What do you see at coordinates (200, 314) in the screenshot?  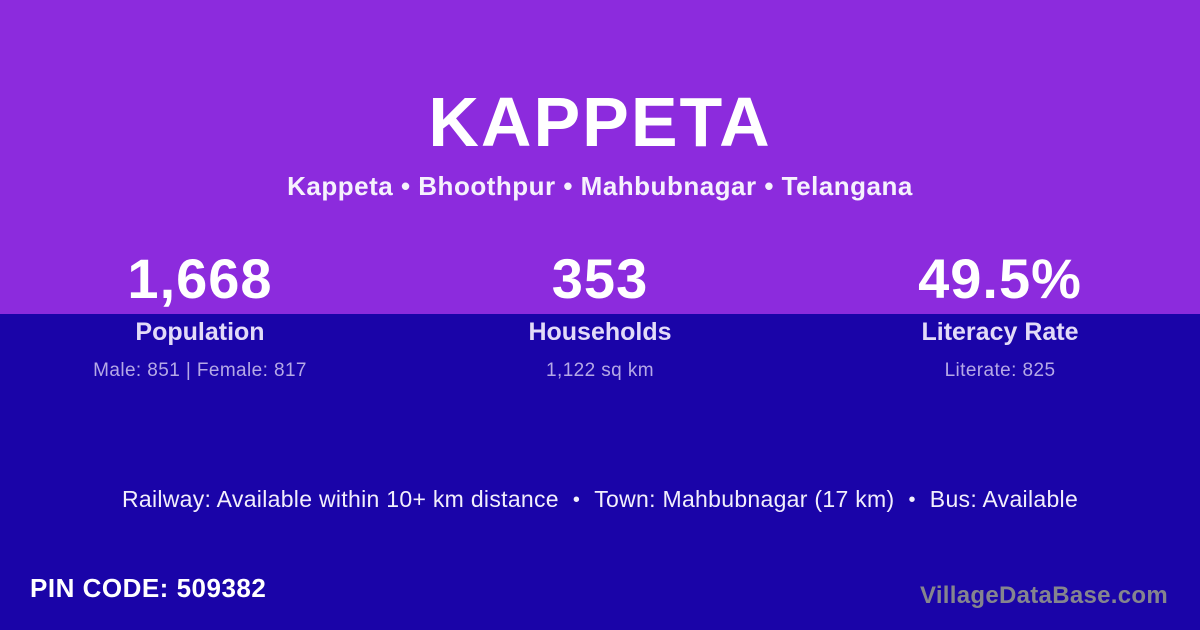 I see `stat-population: 1,668 Population Male: 851 | Female: 817` at bounding box center [200, 314].